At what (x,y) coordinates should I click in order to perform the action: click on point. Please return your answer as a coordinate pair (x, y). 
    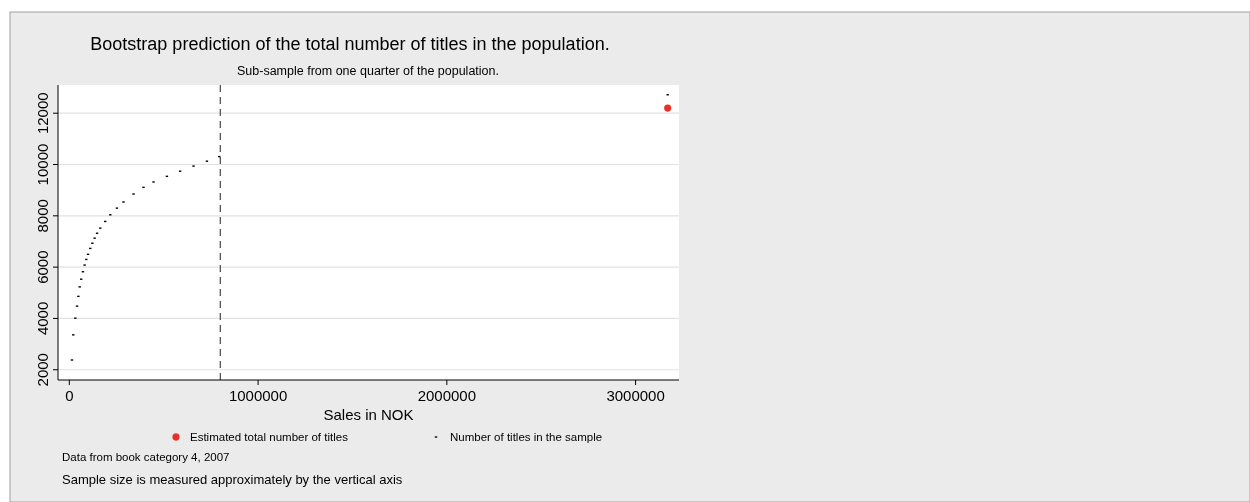
    Looking at the image, I should click on (668, 108).